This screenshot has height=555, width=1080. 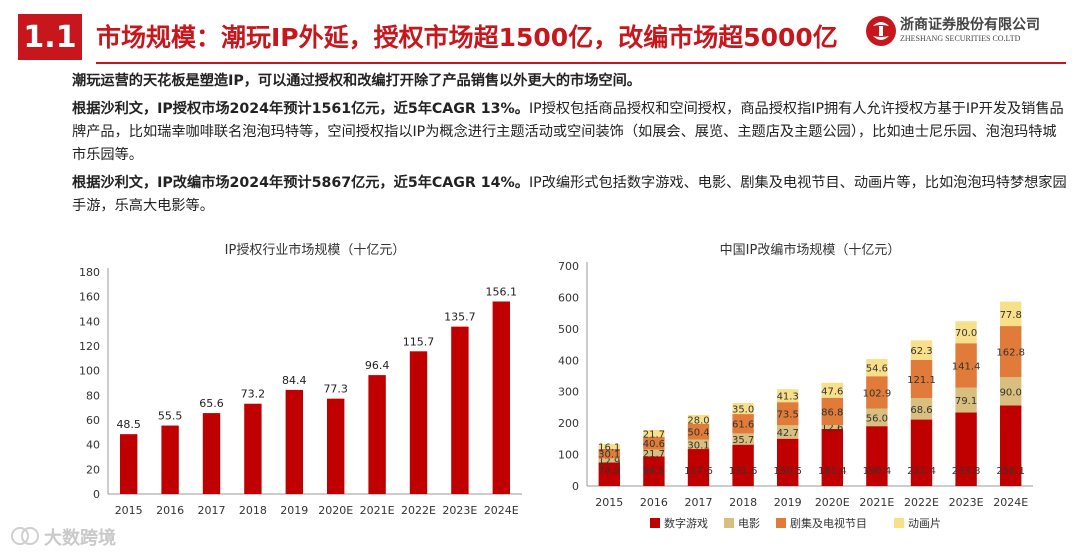 I want to click on y-tick-label: 600, so click(x=568, y=297).